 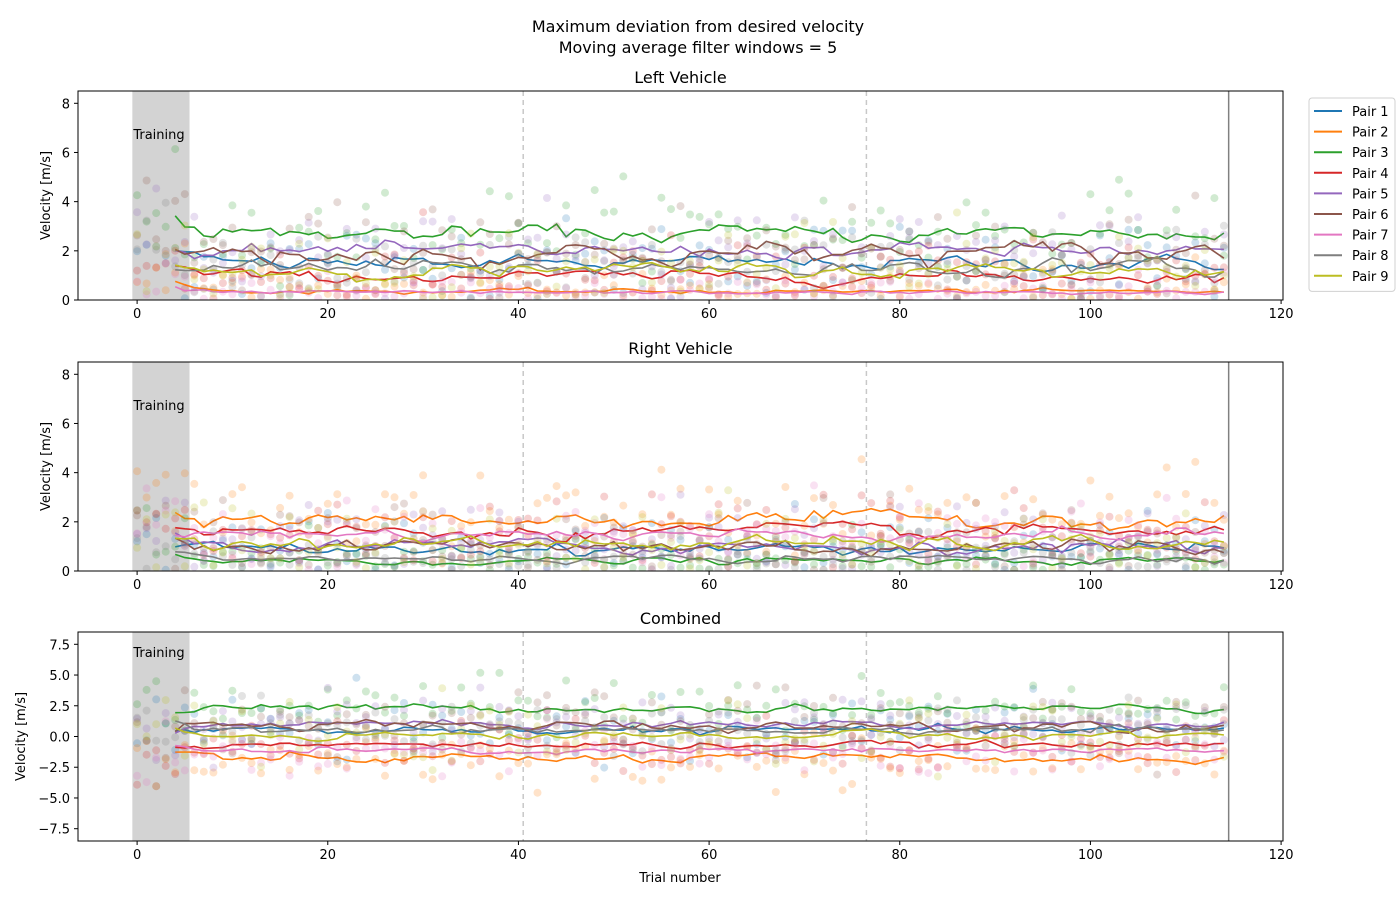 What do you see at coordinates (698, 26) in the screenshot?
I see `figure-title-line1: Maximum deviation from desired velocity` at bounding box center [698, 26].